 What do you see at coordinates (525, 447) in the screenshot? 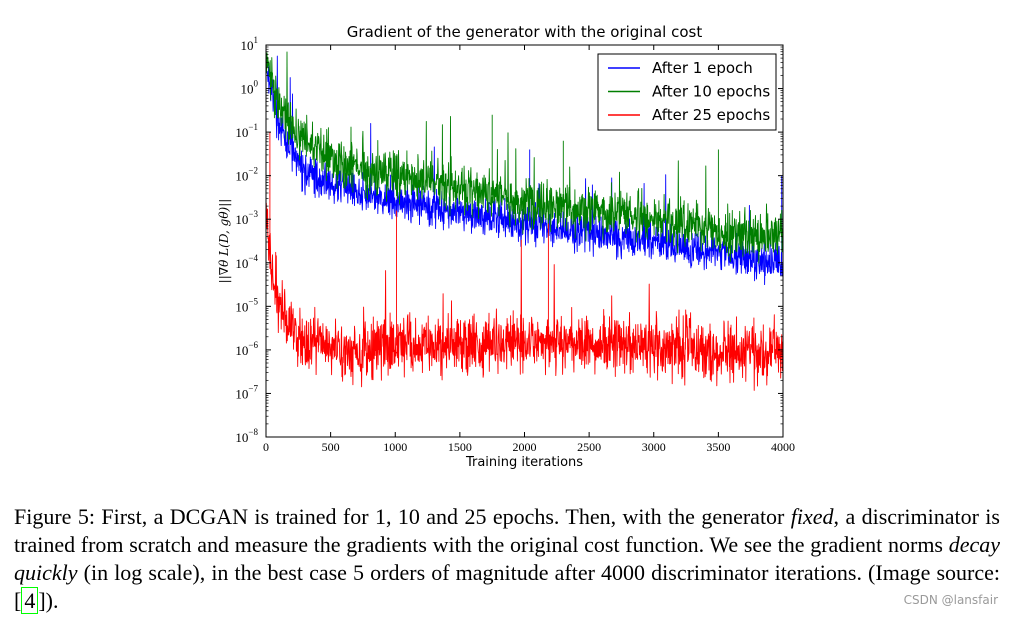
I see `x-tick-label: 2000` at bounding box center [525, 447].